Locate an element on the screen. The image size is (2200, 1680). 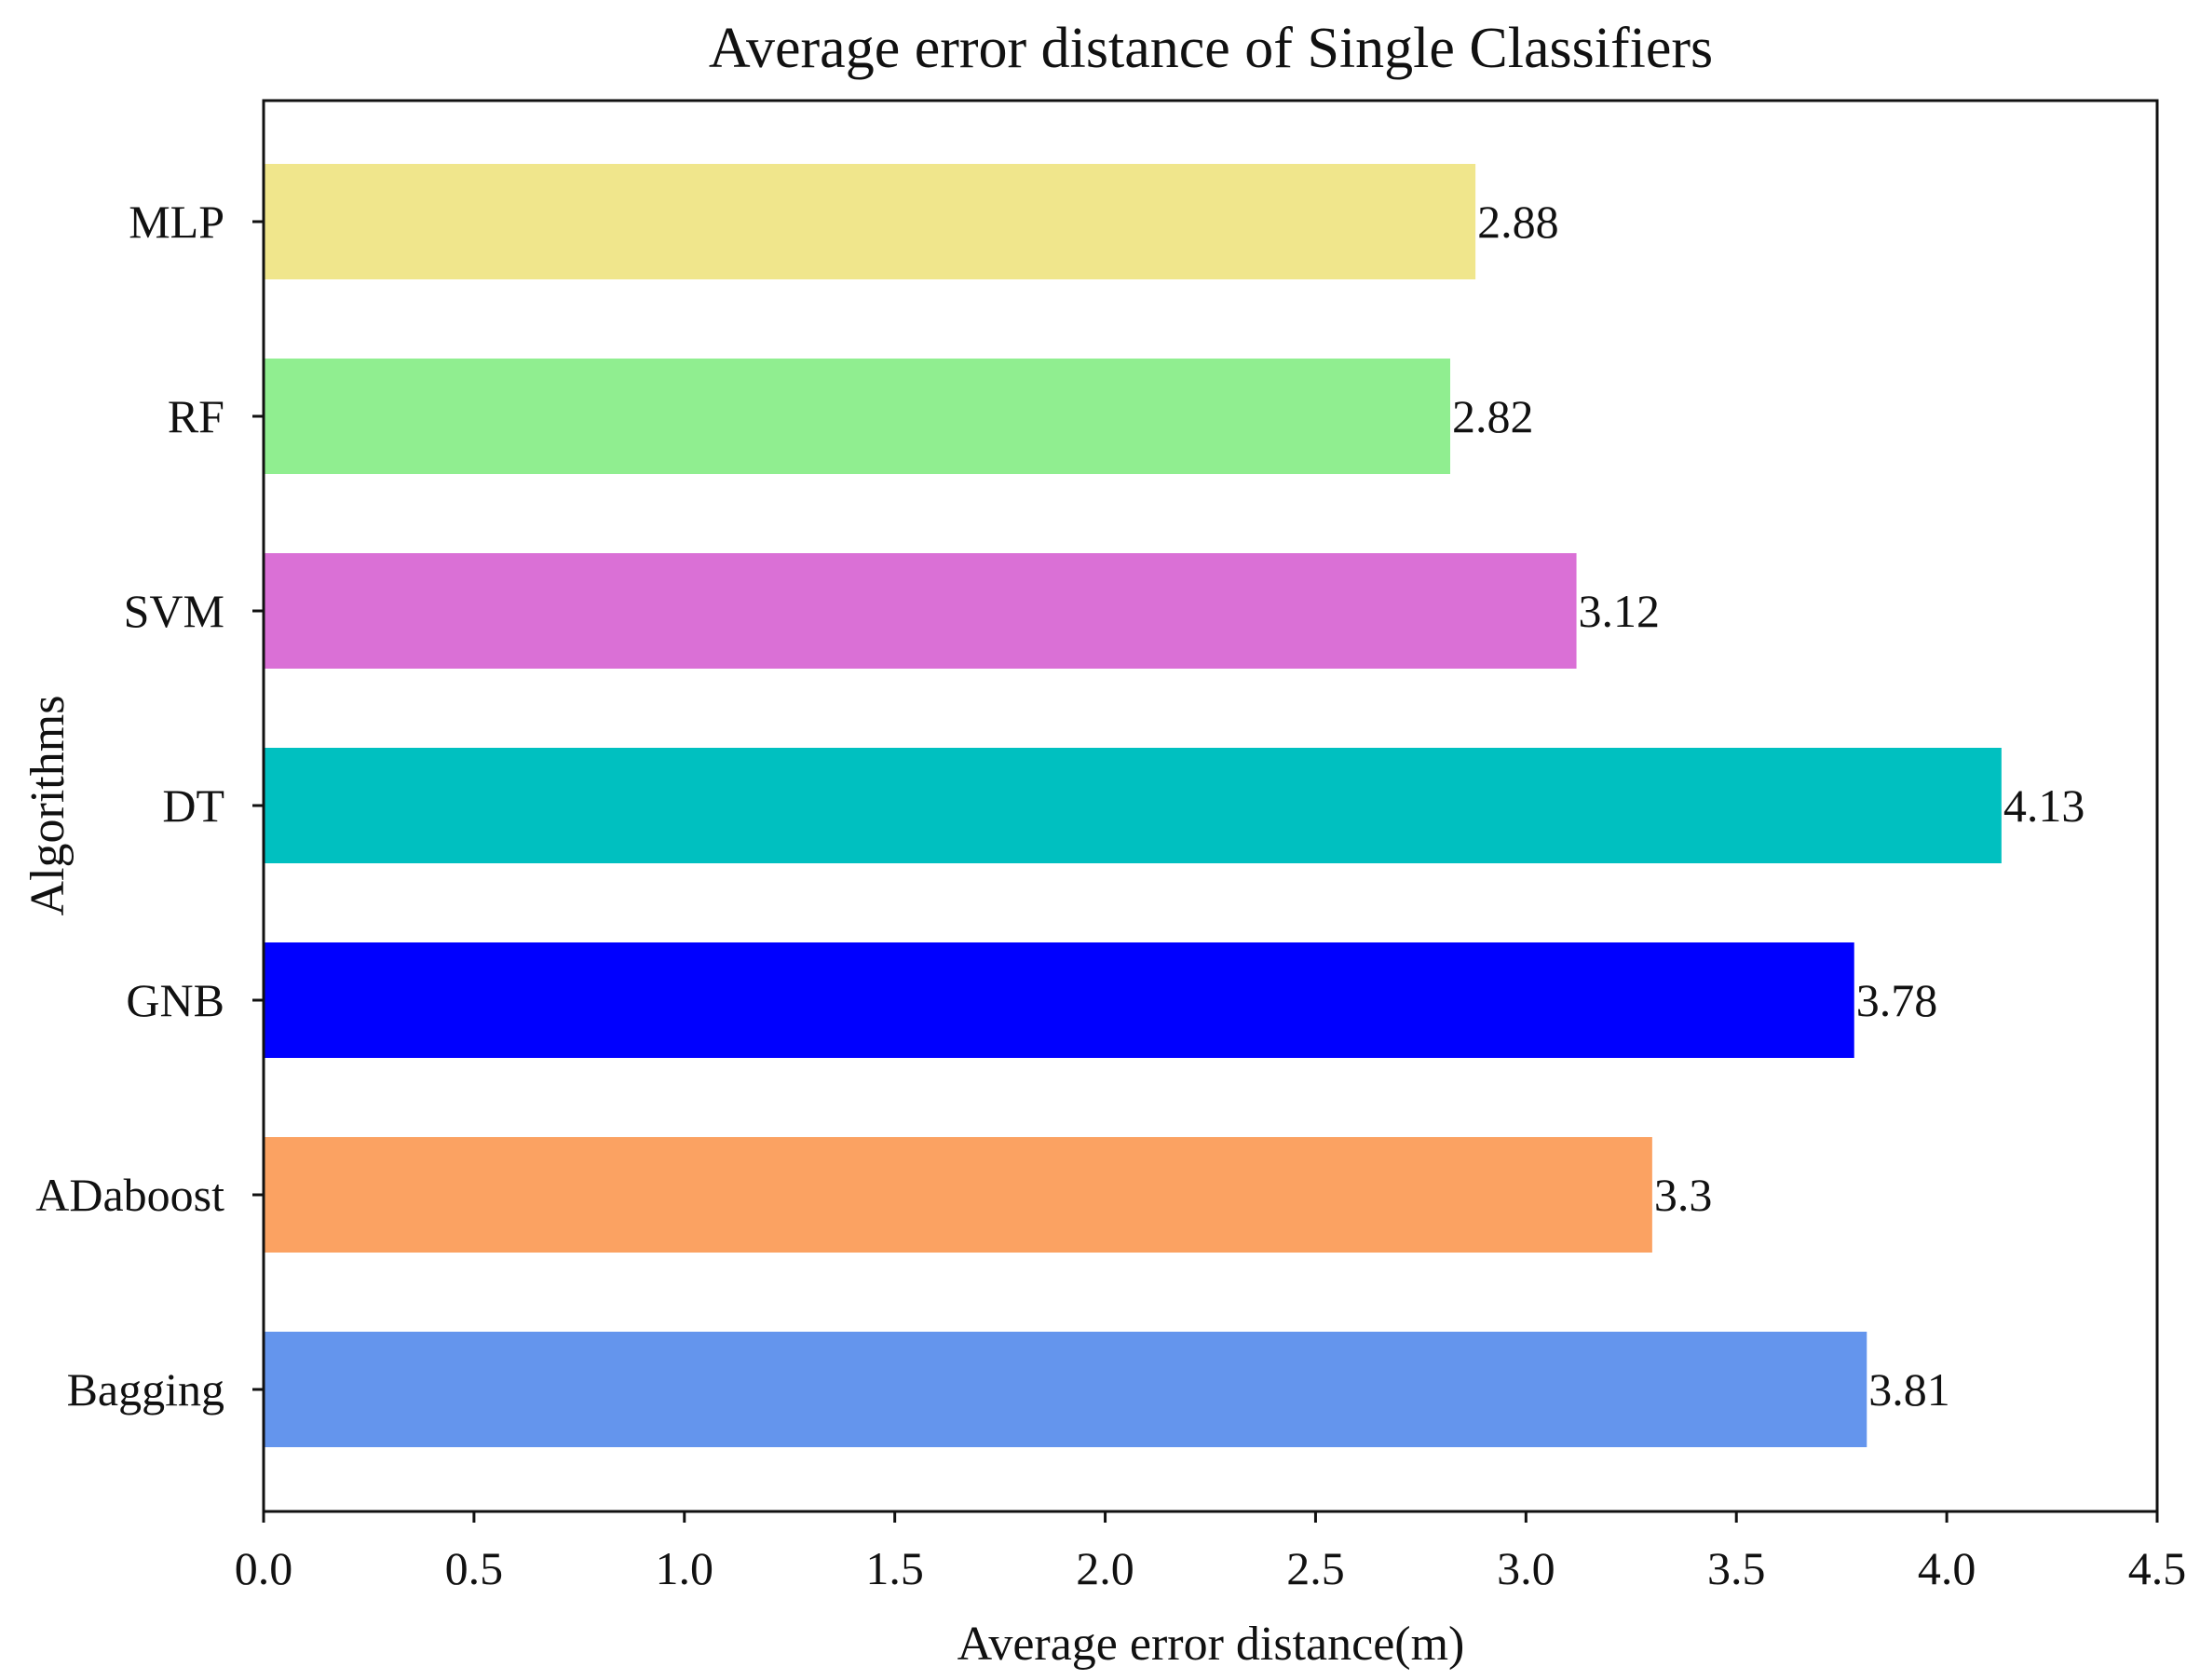
x-tick-label: 0.5 is located at coordinates (475, 1568).